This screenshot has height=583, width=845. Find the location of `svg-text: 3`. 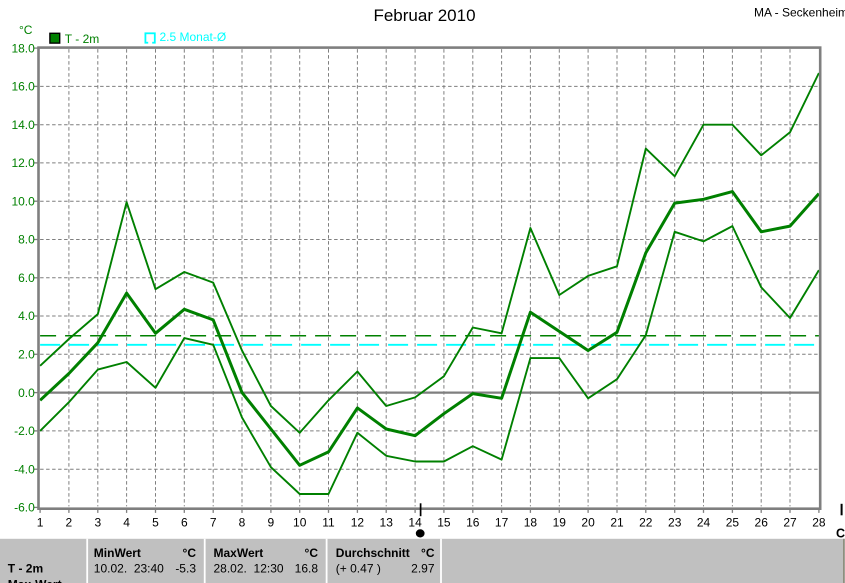

svg-text: 3 is located at coordinates (97, 523).